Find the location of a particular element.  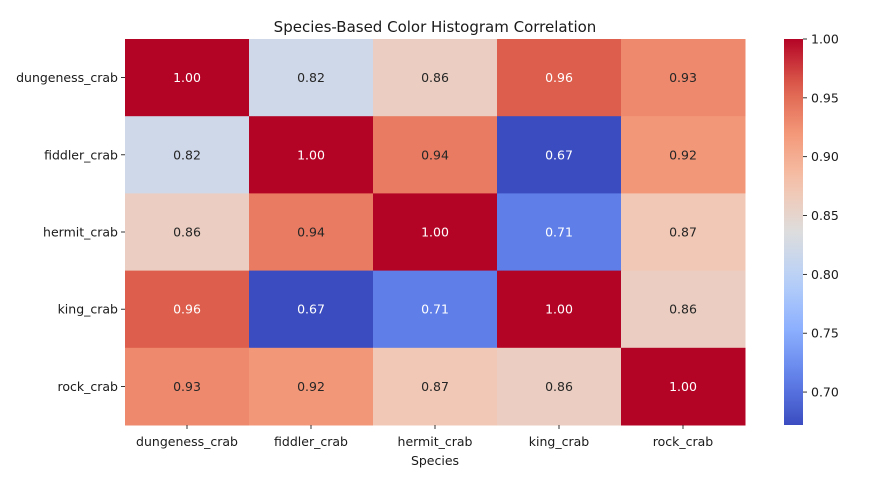

y-tick-label: rock_crab is located at coordinates (88, 386).